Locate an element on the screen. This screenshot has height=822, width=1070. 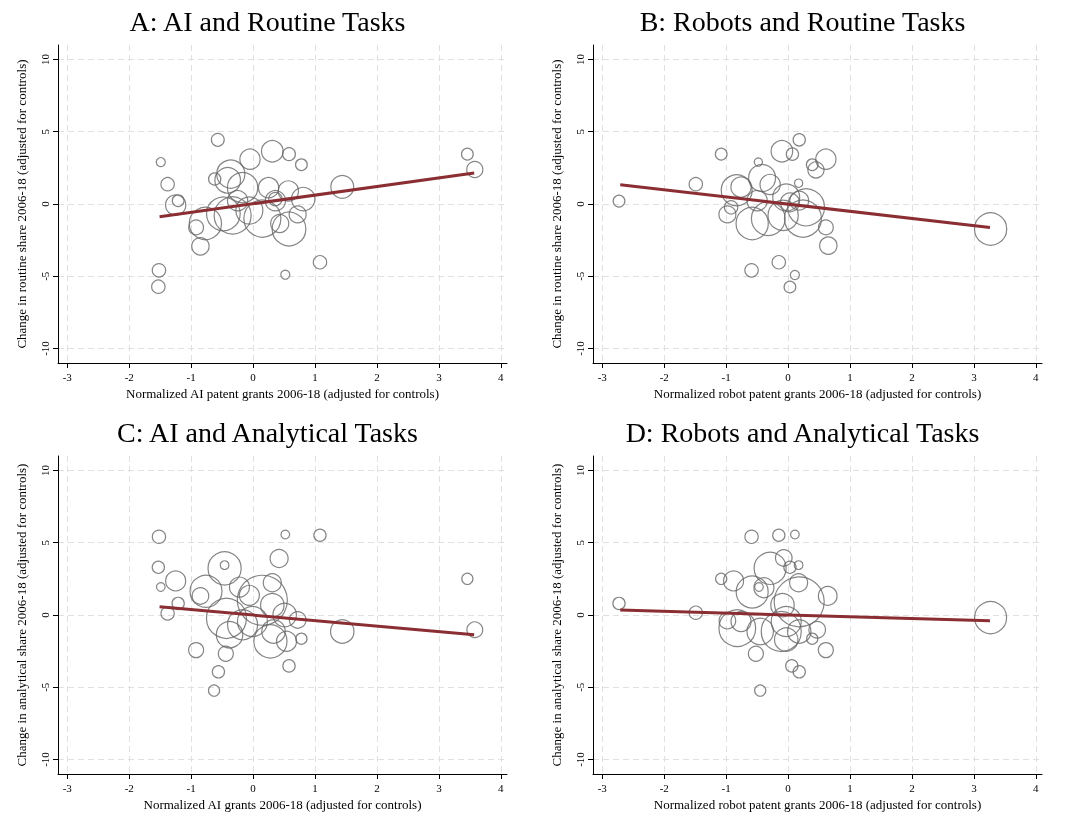
chart-title: D: Robots and Analytical Tasks is located at coordinates (802, 432).